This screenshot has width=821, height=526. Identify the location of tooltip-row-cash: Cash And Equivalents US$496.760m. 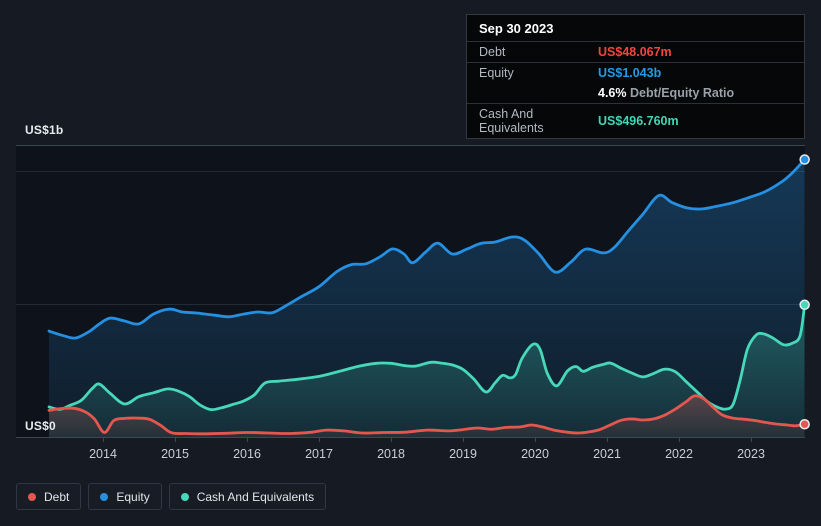
(635, 121).